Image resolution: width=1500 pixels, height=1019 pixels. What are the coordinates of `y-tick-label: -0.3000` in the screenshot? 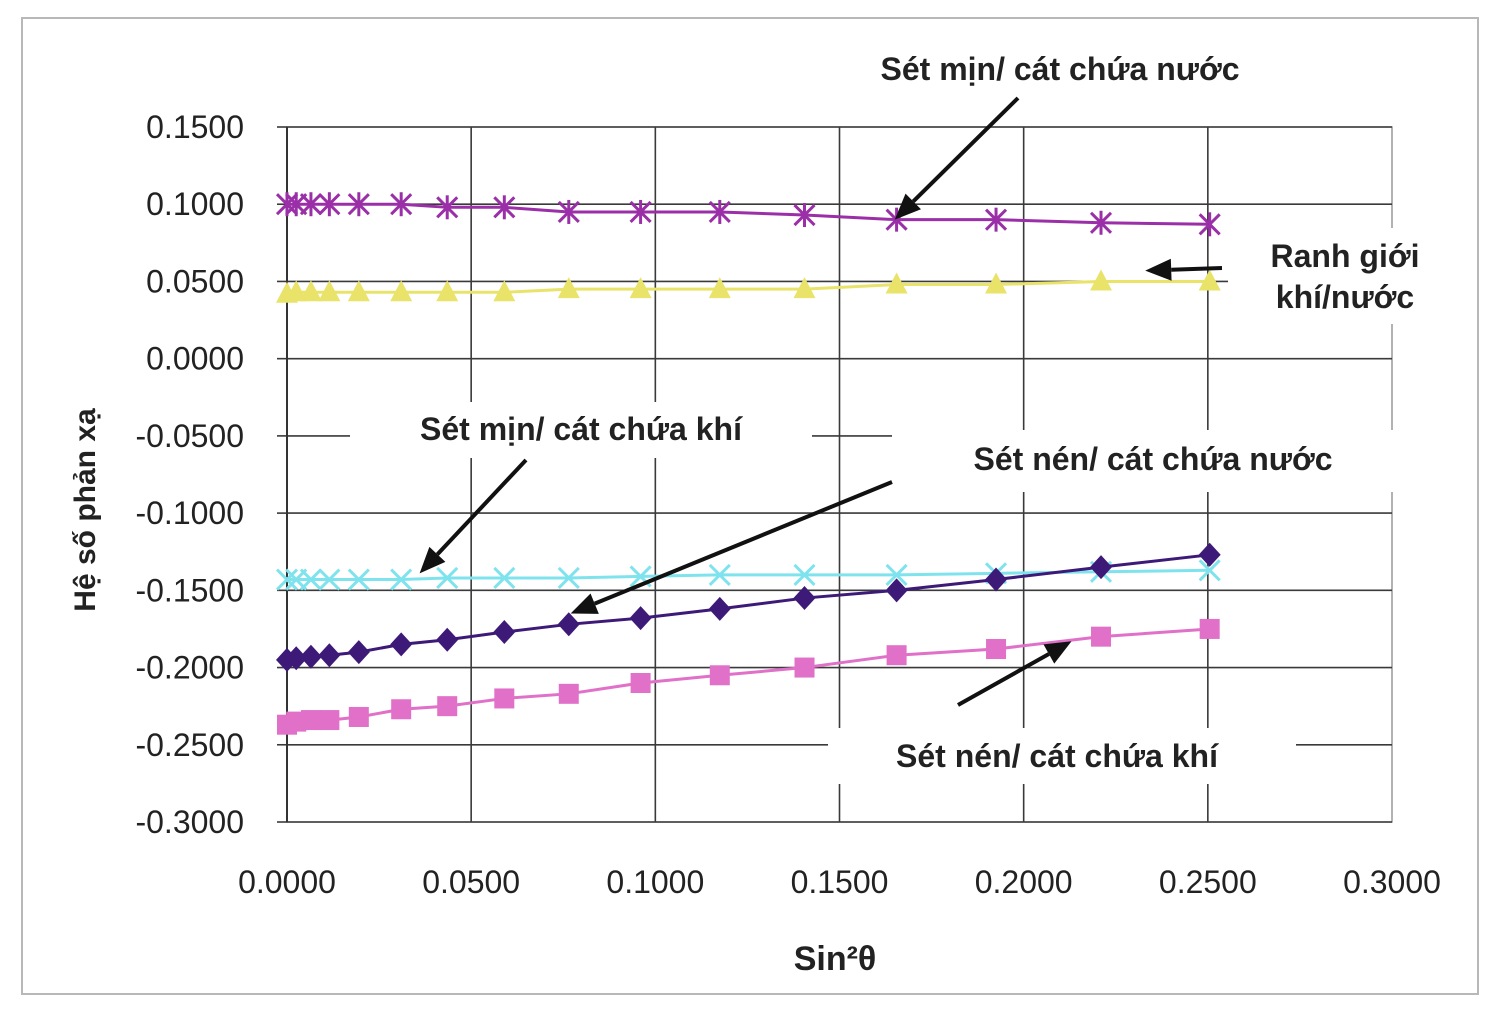 It's located at (189, 822).